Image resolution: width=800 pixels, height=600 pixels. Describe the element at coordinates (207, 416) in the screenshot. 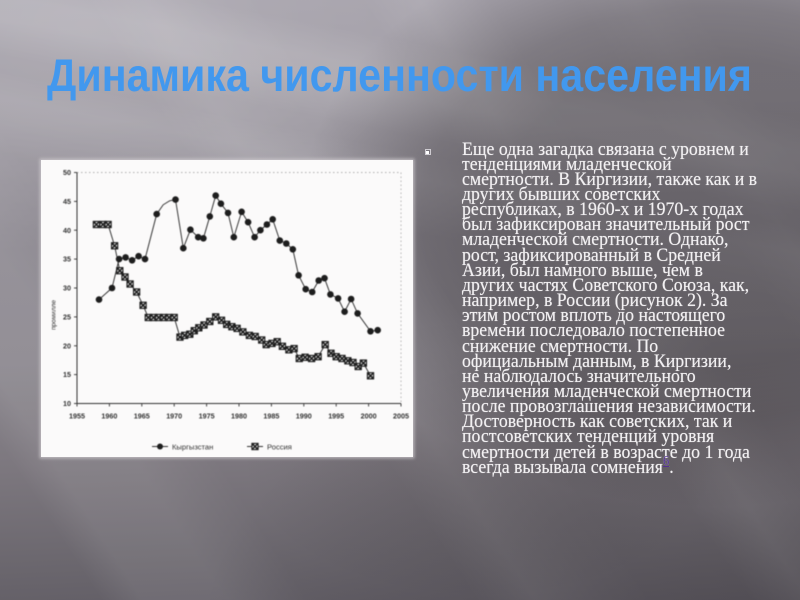

I see `svg-text: 1975` at that location.